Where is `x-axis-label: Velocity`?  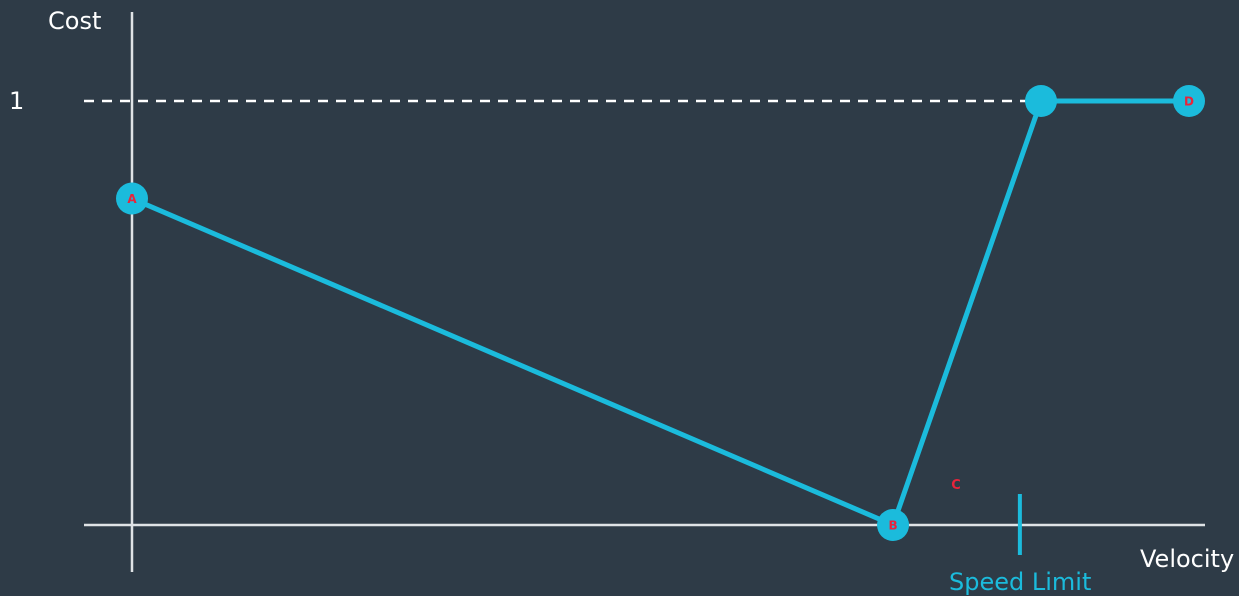 x-axis-label: Velocity is located at coordinates (1187, 559).